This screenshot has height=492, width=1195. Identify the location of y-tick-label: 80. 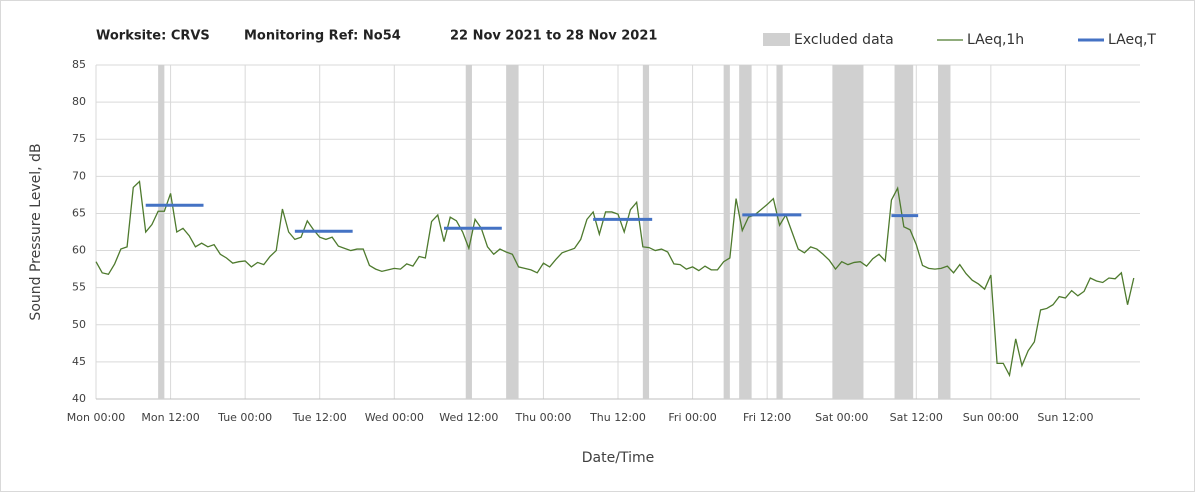
(79, 101).